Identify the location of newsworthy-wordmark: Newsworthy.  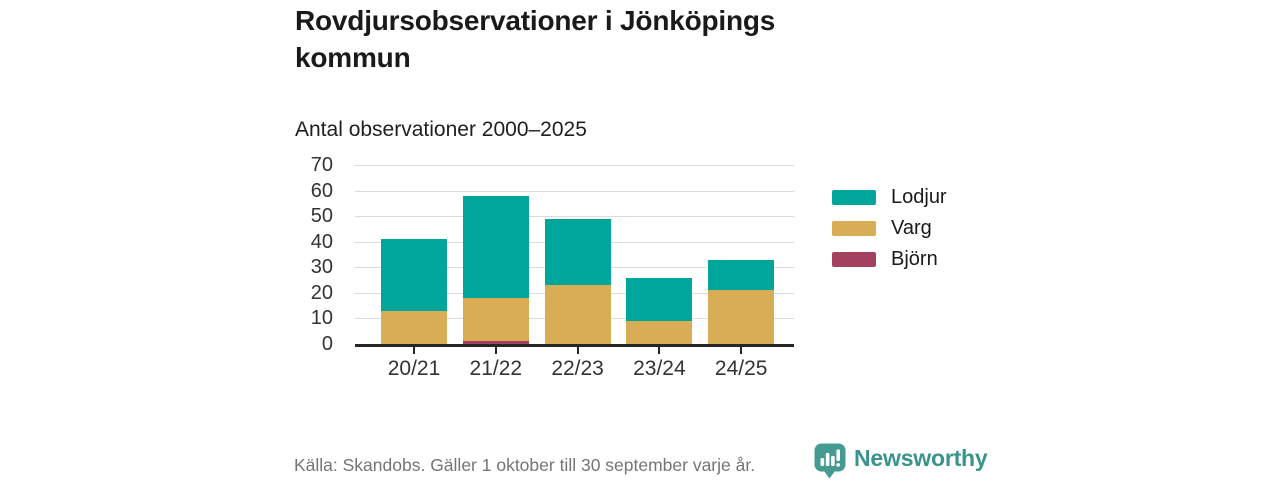
(921, 458).